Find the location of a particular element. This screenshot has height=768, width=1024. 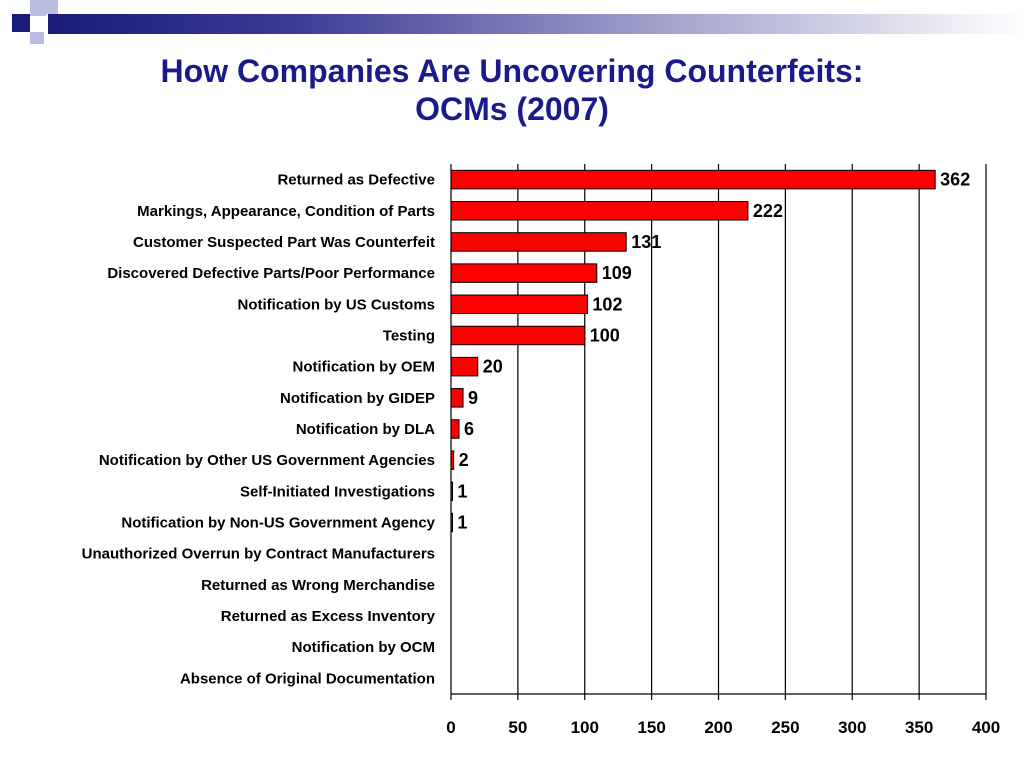

category-label: Notification by OEM is located at coordinates (364, 367).